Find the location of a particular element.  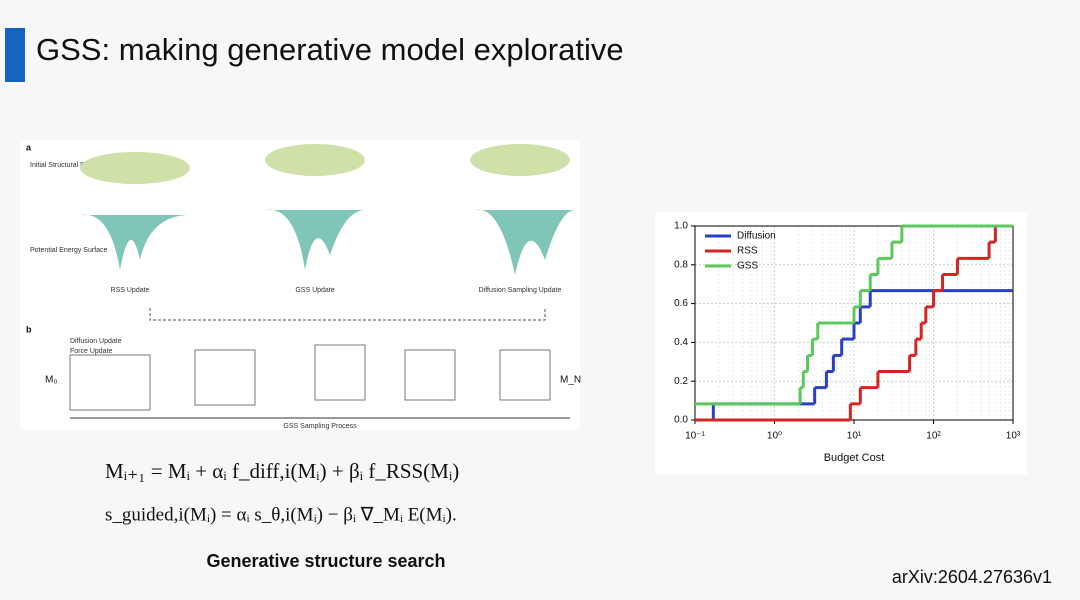

x-axis-label: Budget Cost is located at coordinates (854, 458).